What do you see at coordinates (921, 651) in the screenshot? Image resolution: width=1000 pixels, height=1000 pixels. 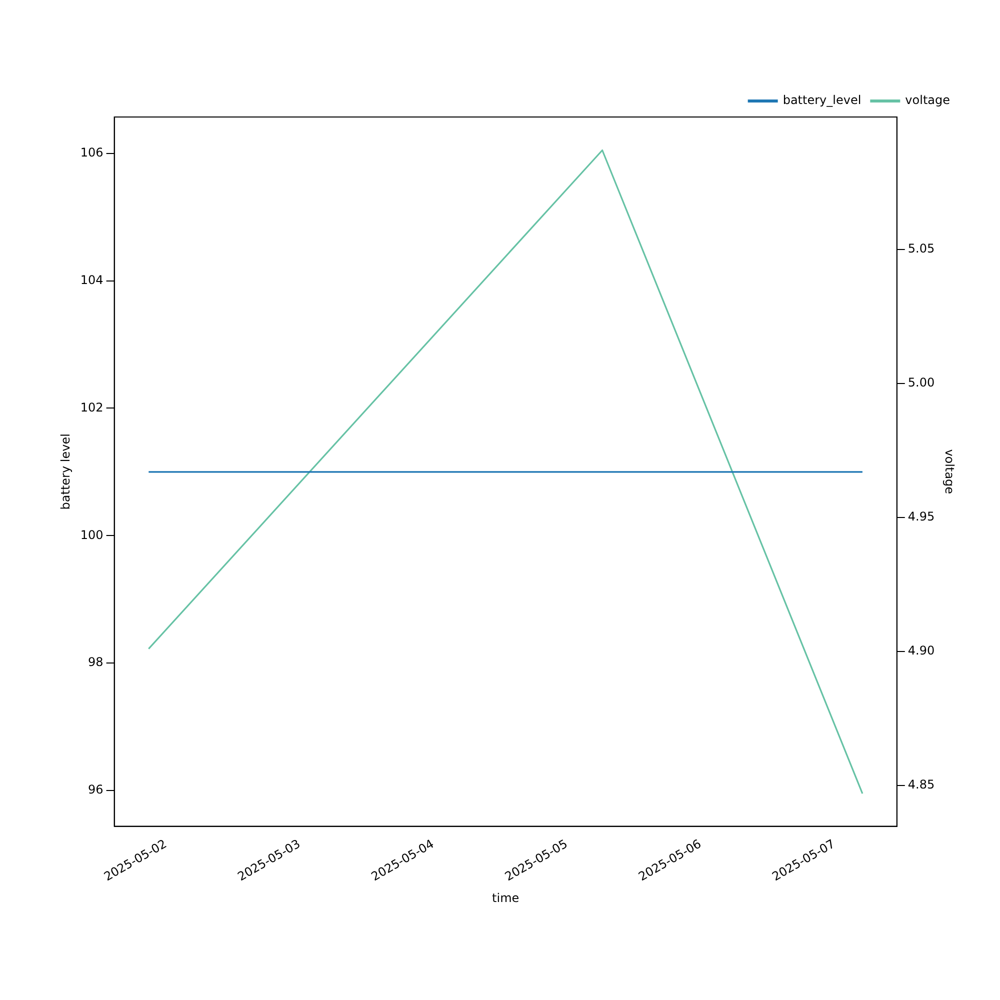 I see `y2-tick-label: 4.90` at bounding box center [921, 651].